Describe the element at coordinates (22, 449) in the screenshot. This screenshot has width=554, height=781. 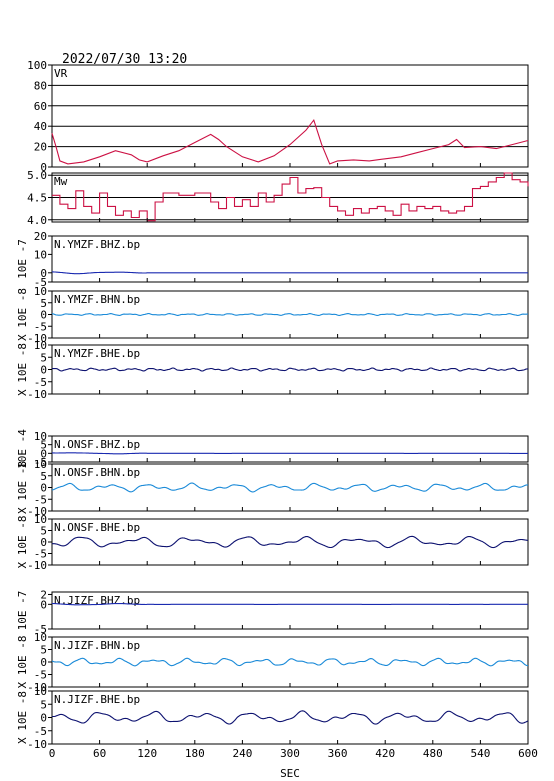
I see `y-axis-label: 10E -4` at that location.